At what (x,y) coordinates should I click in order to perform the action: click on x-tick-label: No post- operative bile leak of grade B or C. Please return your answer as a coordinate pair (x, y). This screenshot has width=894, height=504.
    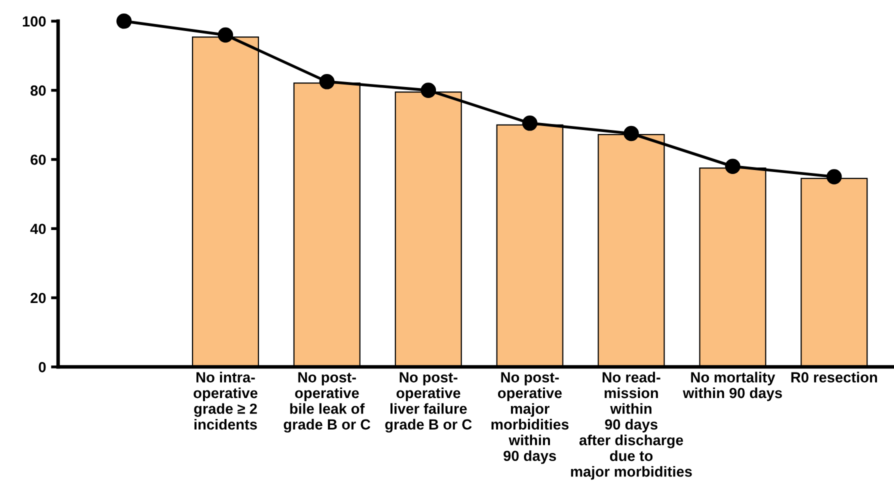
    Looking at the image, I should click on (327, 402).